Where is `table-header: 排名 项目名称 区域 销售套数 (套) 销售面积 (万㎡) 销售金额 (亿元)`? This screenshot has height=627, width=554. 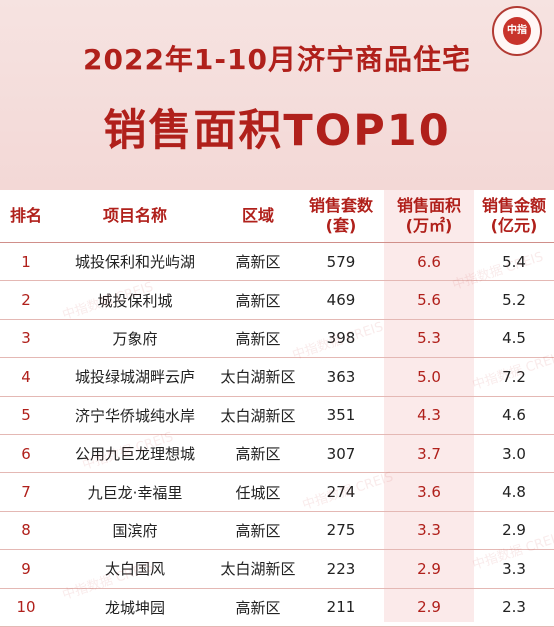 table-header: 排名 项目名称 区域 销售套数 (套) 销售面积 (万㎡) 销售金额 (亿元) is located at coordinates (277, 216).